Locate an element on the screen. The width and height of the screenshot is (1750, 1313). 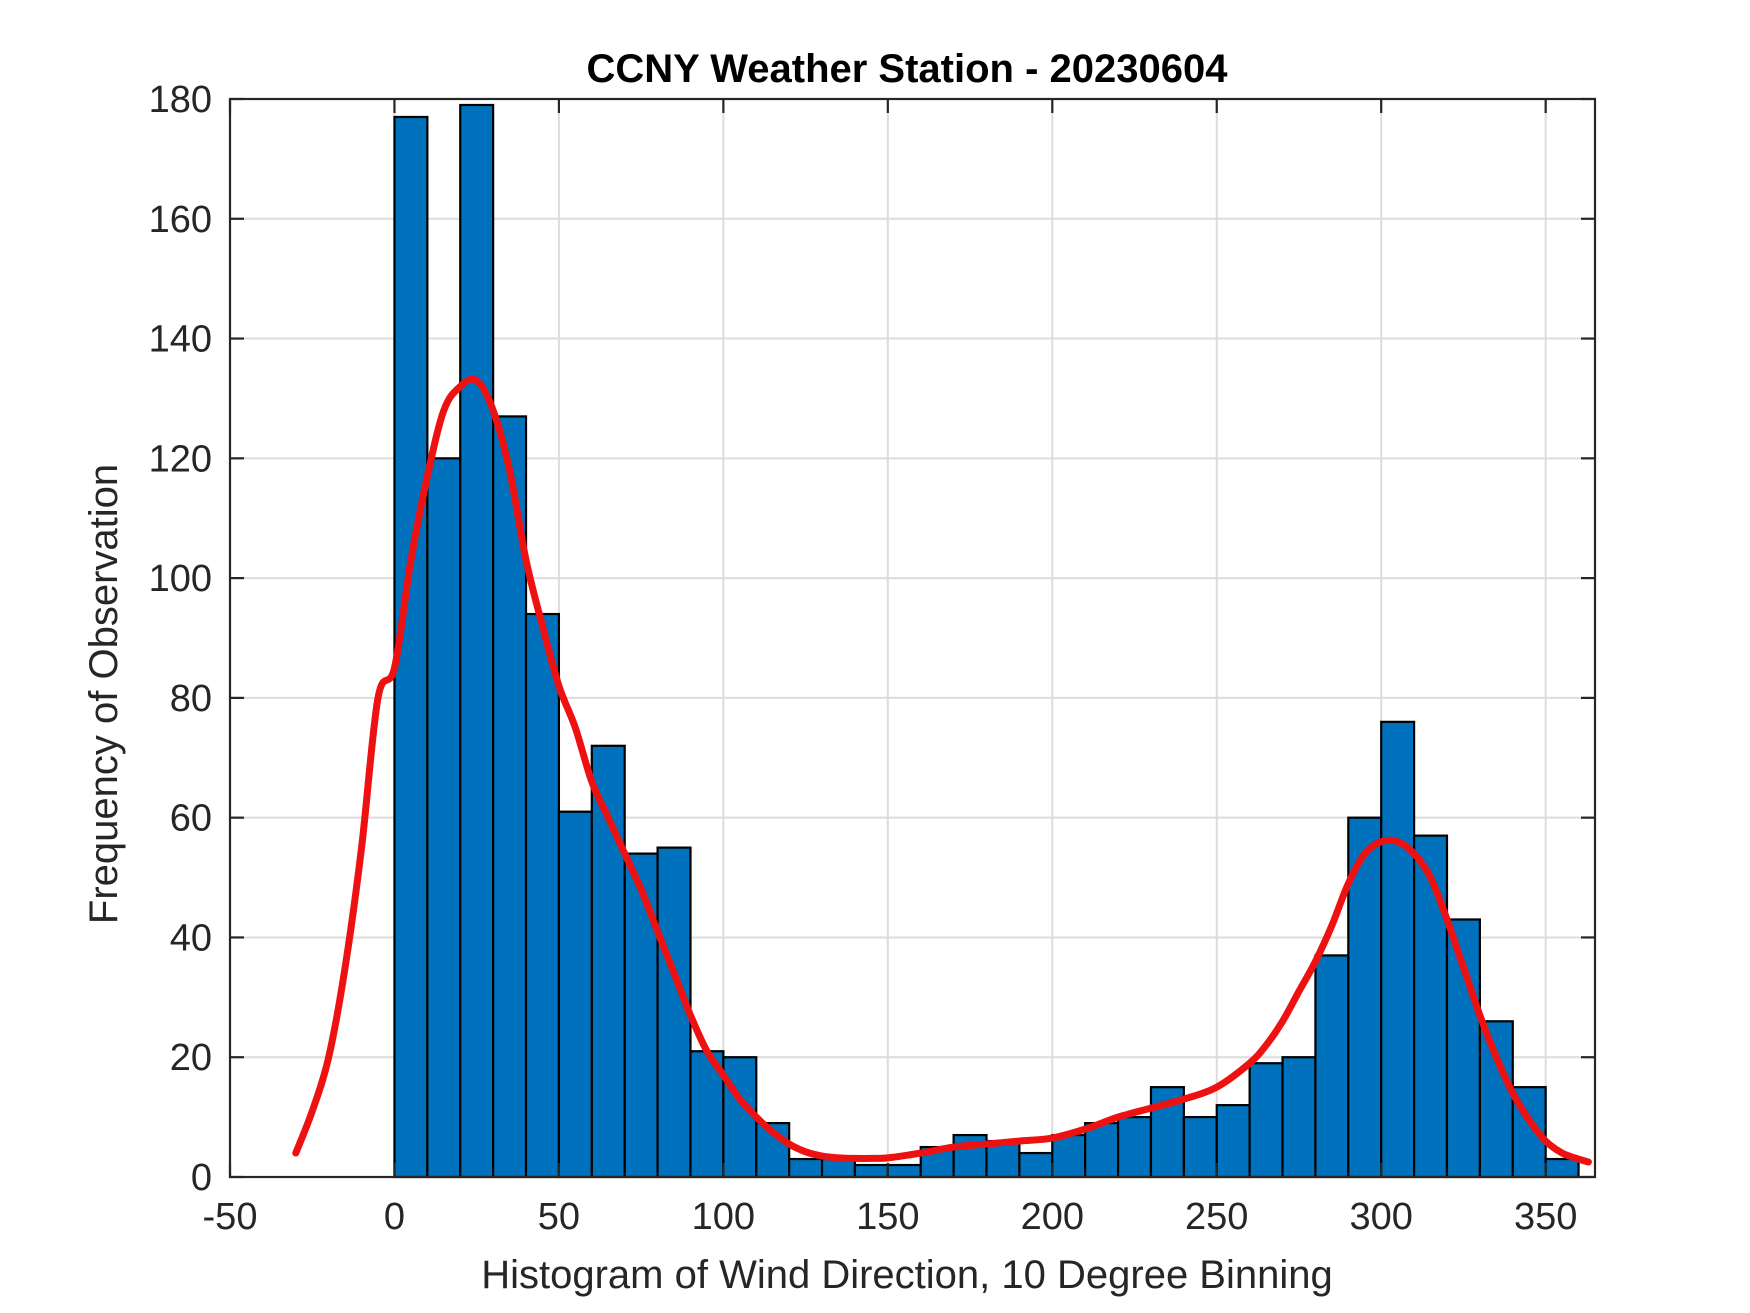
x-tick-label: 100 is located at coordinates (723, 1217).